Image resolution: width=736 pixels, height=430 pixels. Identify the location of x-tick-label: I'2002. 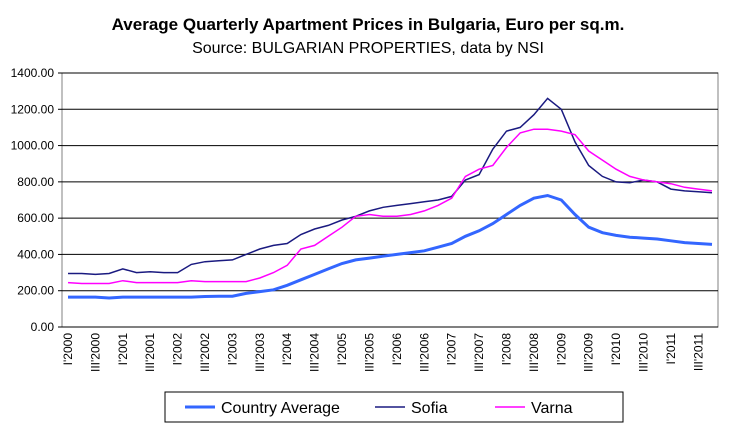
(178, 349).